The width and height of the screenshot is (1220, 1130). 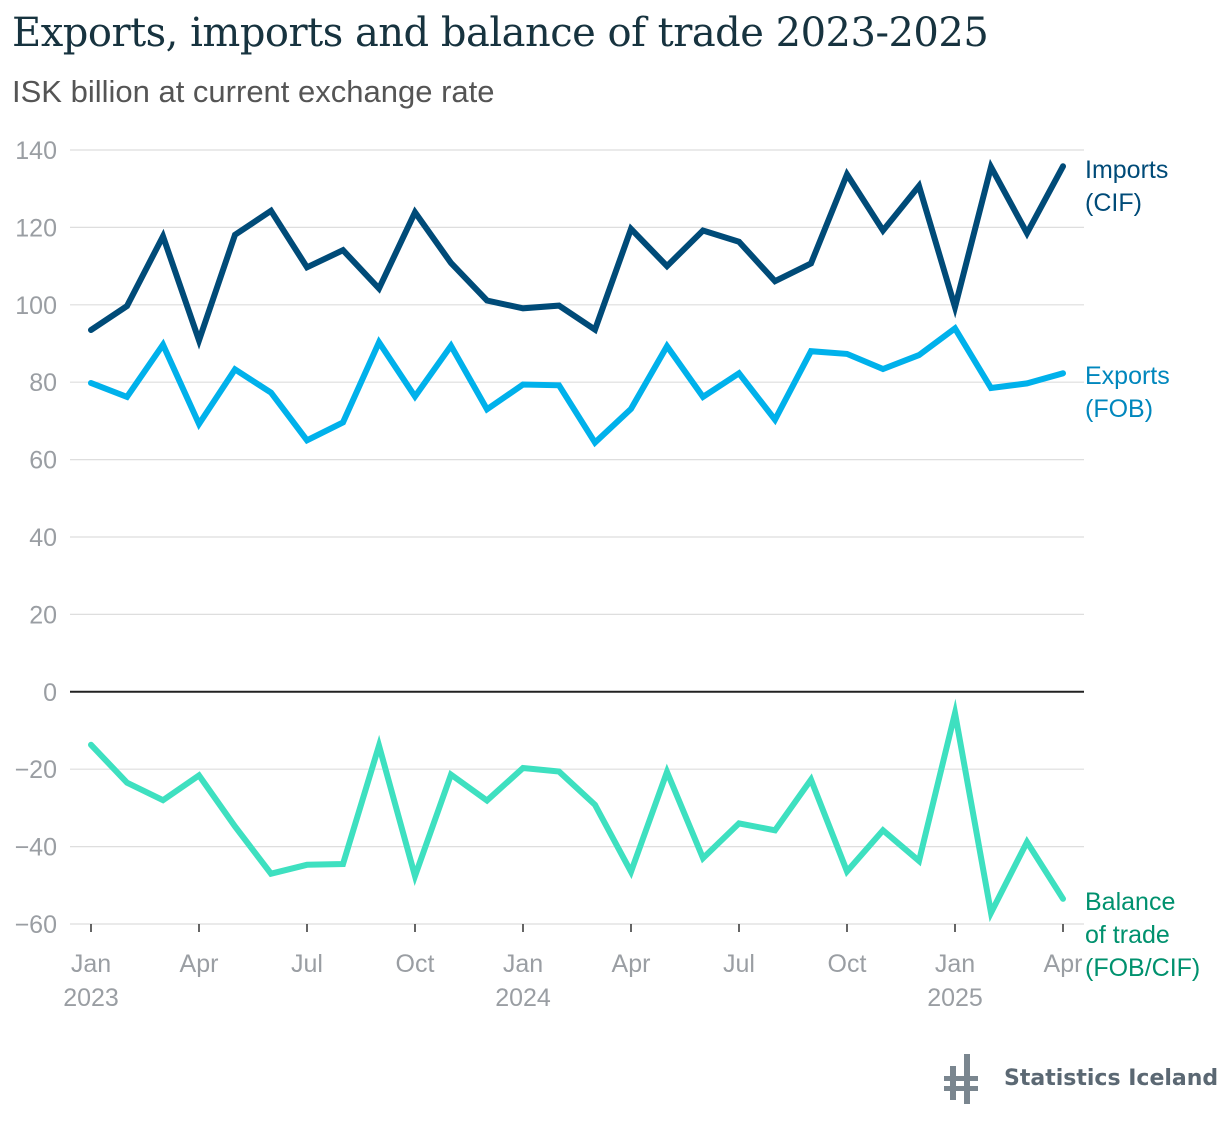 I want to click on series-label: Balance of trade (FOB/CIF), so click(x=1142, y=935).